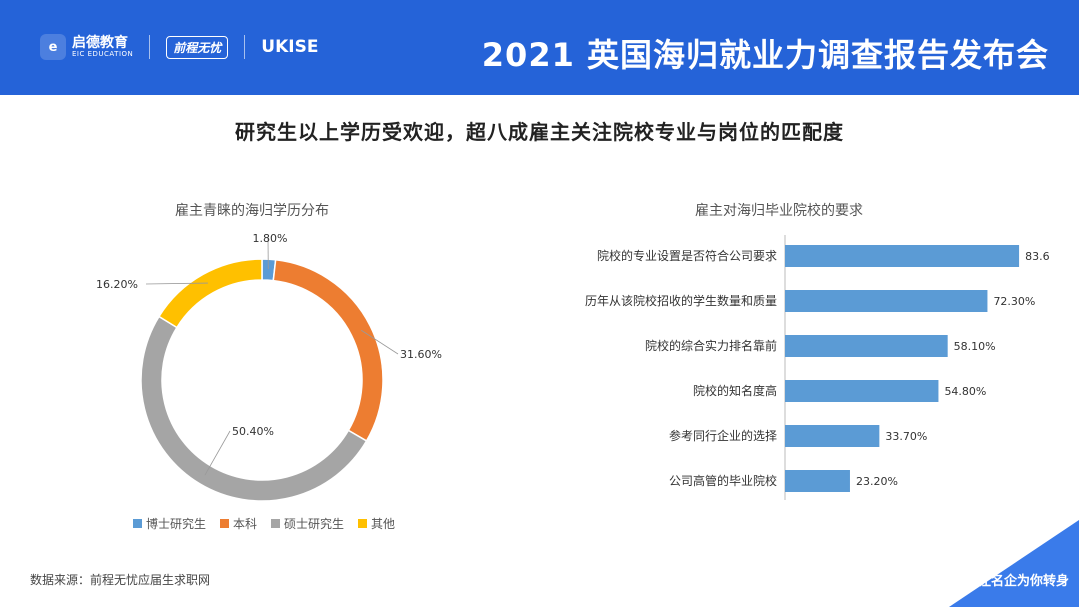 The height and width of the screenshot is (607, 1079). I want to click on legend-item-phd: 博士研究生, so click(169, 523).